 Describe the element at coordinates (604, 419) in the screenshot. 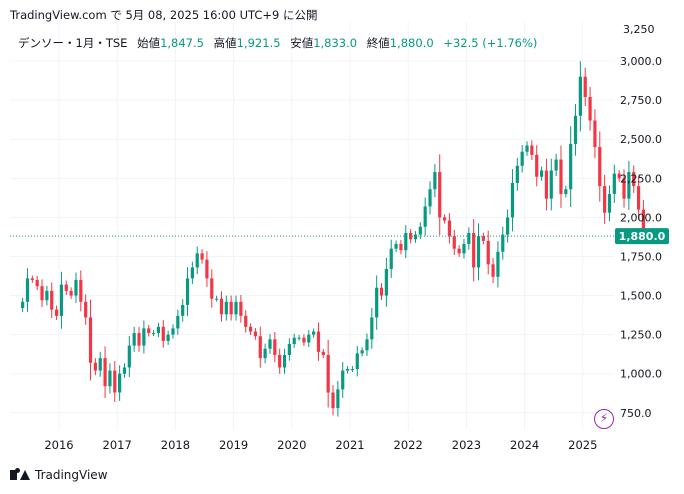

I see `lightning-icon: ⚡` at that location.